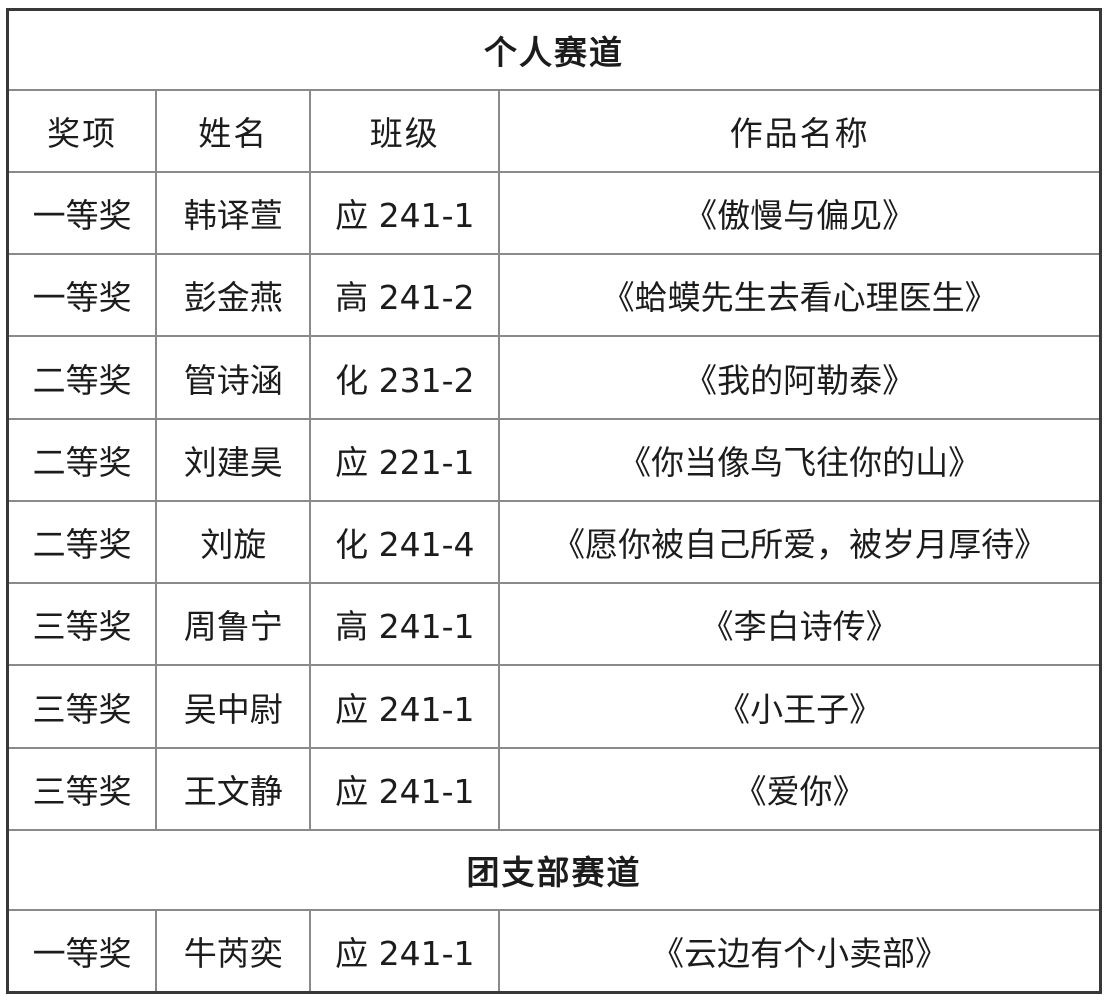  I want to click on header-row: 奖项 姓名 班级 作品名称, so click(554, 130).